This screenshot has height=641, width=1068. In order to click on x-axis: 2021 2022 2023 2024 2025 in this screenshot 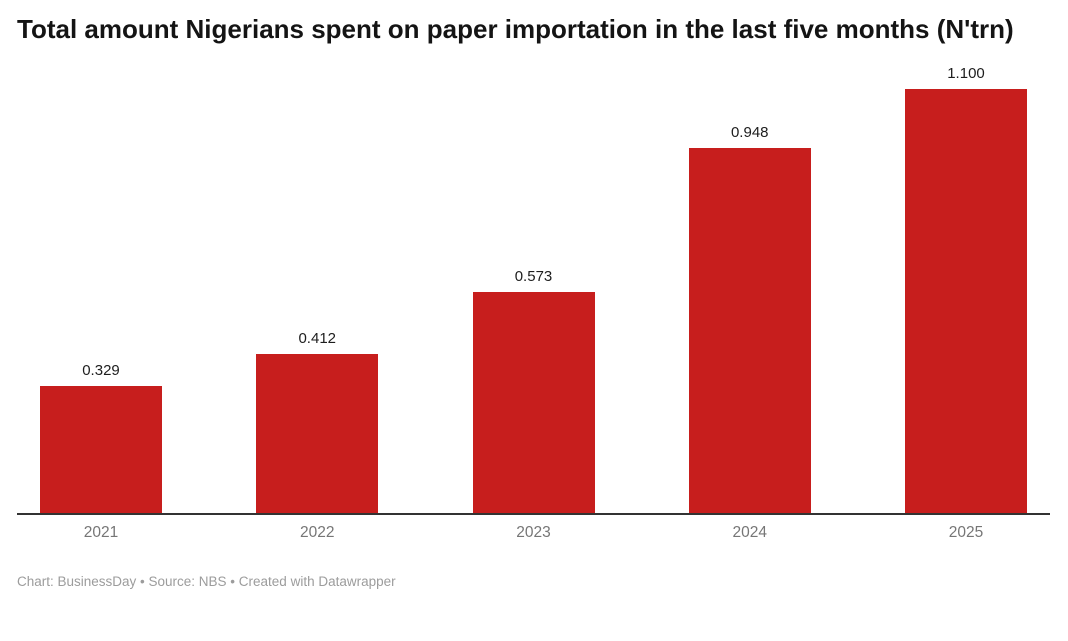, I will do `click(533, 528)`.